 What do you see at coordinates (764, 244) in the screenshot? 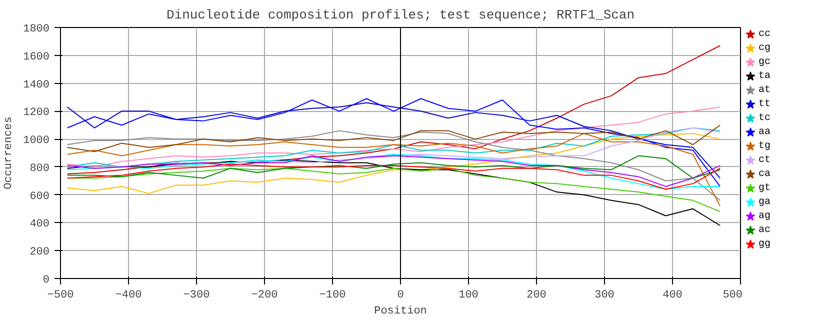
I see `legend-label: gg` at bounding box center [764, 244].